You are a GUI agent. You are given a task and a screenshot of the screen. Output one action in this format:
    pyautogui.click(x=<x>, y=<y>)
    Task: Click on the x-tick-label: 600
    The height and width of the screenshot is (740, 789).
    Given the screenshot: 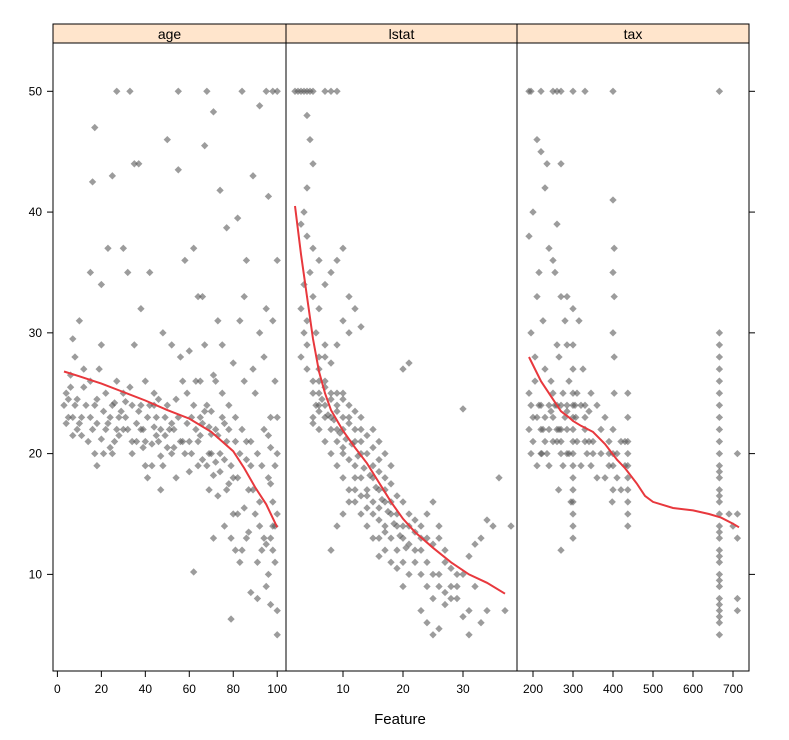 What is the action you would take?
    pyautogui.click(x=693, y=689)
    